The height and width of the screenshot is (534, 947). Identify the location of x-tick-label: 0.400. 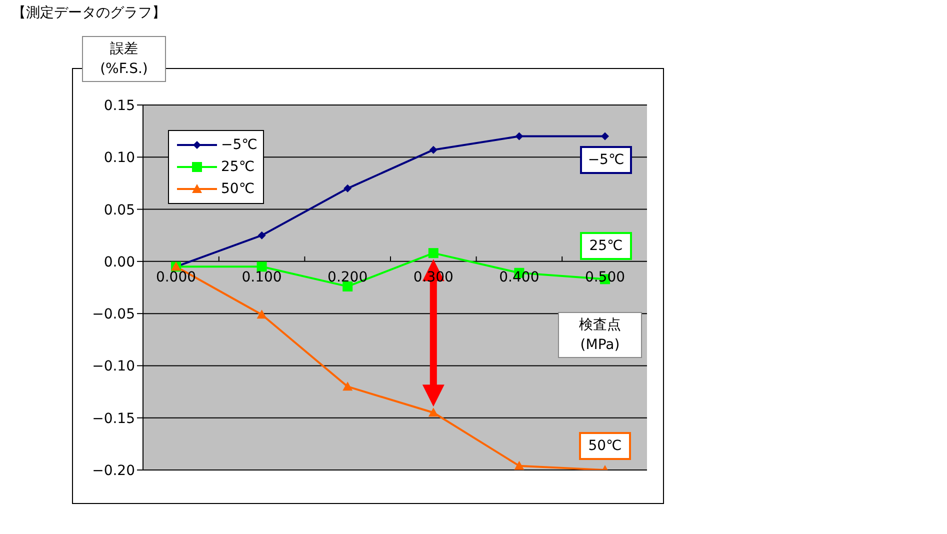
(519, 277).